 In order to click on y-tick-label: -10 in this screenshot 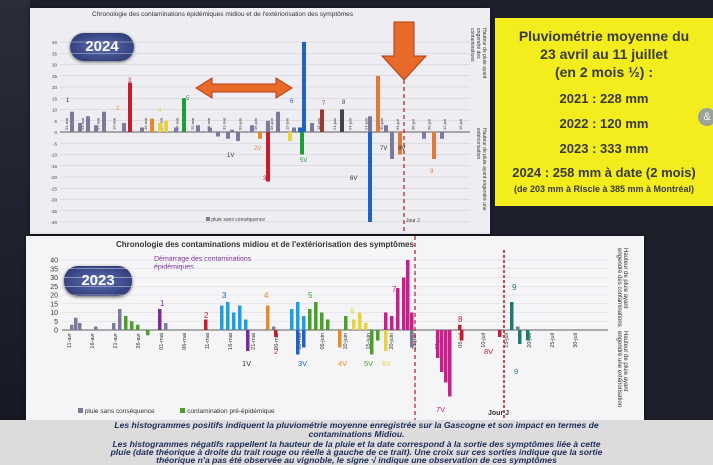, I will do `click(53, 155)`.